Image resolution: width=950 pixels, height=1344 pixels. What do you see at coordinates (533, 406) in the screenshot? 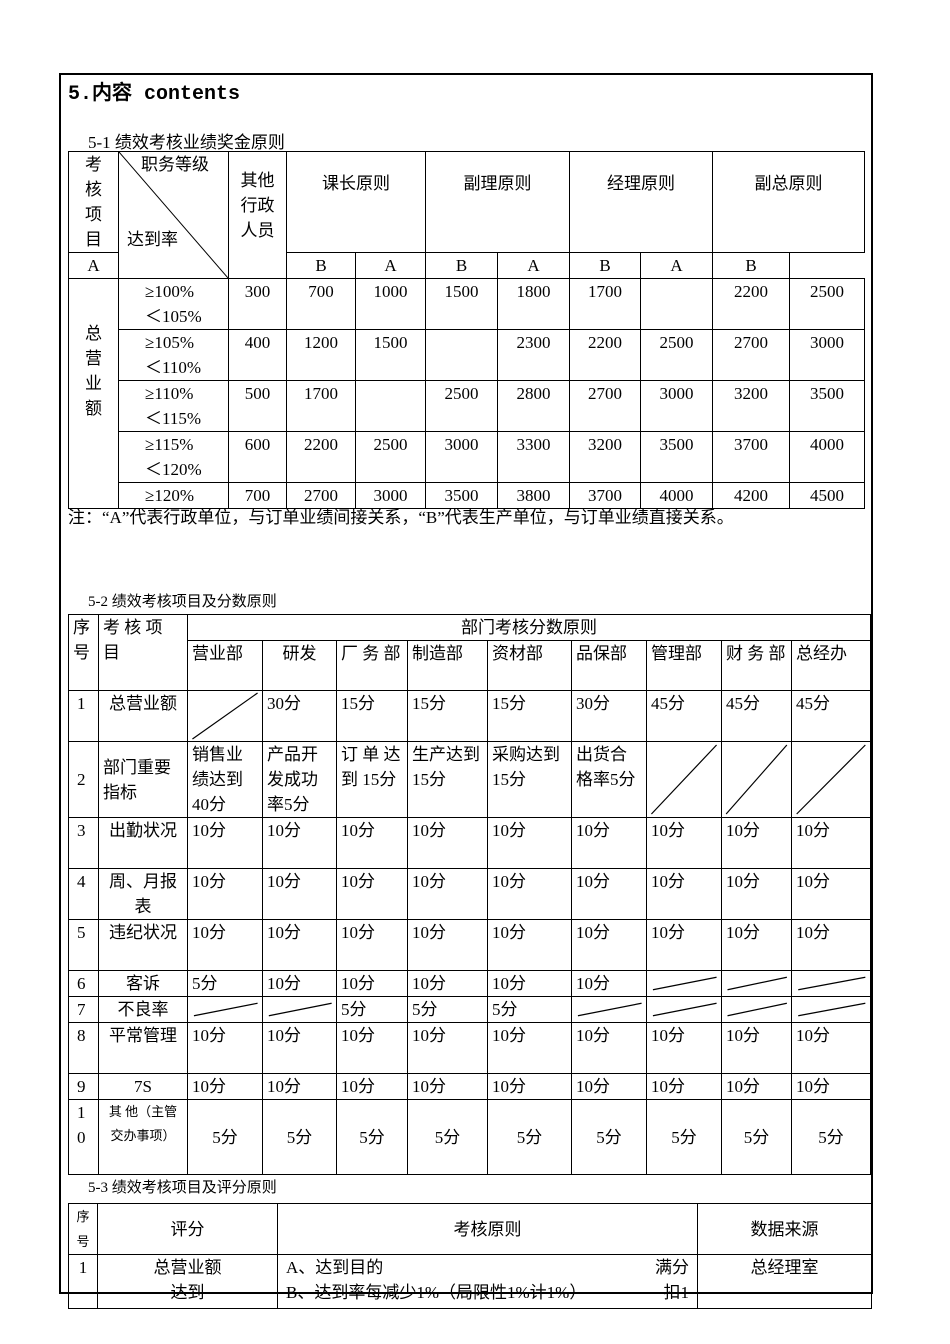
I see `value-cell: 2800` at bounding box center [533, 406].